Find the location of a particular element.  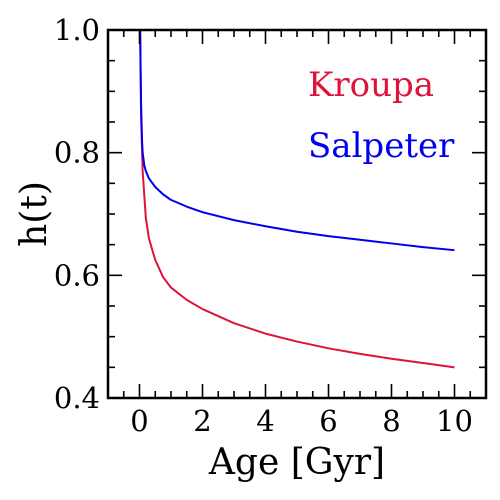

x-tick-label: 4 is located at coordinates (265, 421).